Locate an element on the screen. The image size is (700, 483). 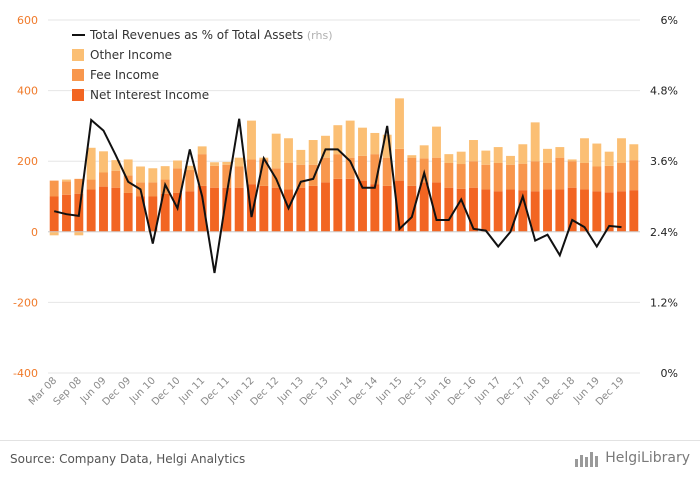
y-tick-label: 200 is located at coordinates (27, 161).